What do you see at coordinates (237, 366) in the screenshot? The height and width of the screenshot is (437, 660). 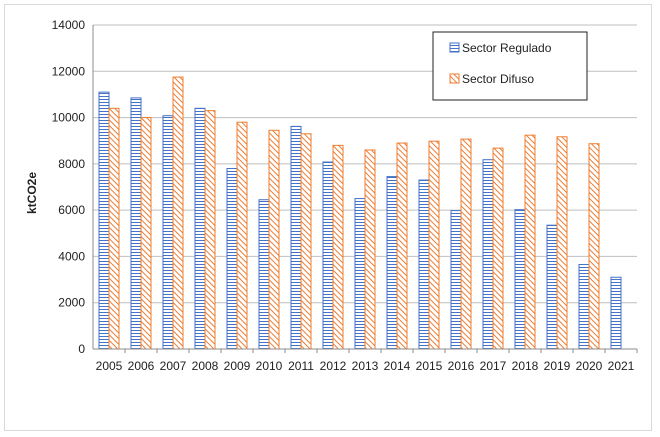 I see `x-tick-label: 2009` at bounding box center [237, 366].